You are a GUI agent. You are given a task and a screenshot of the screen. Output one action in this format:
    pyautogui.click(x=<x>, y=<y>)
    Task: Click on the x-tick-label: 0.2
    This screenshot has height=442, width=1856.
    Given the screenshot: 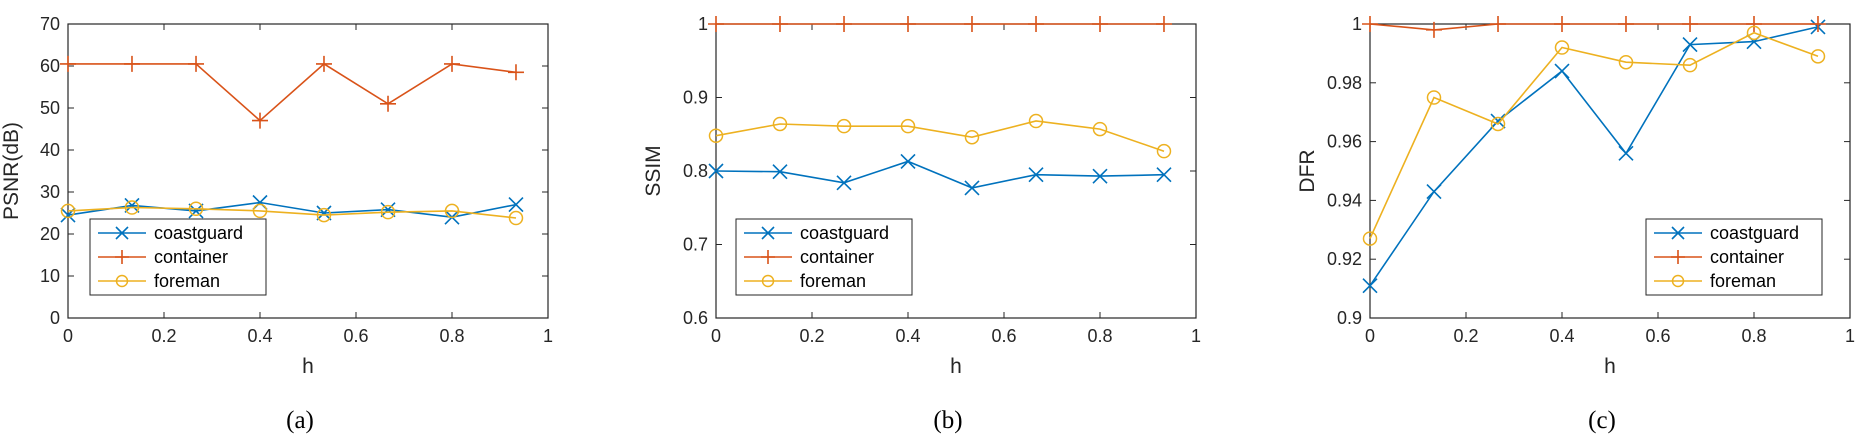 What is the action you would take?
    pyautogui.click(x=163, y=336)
    